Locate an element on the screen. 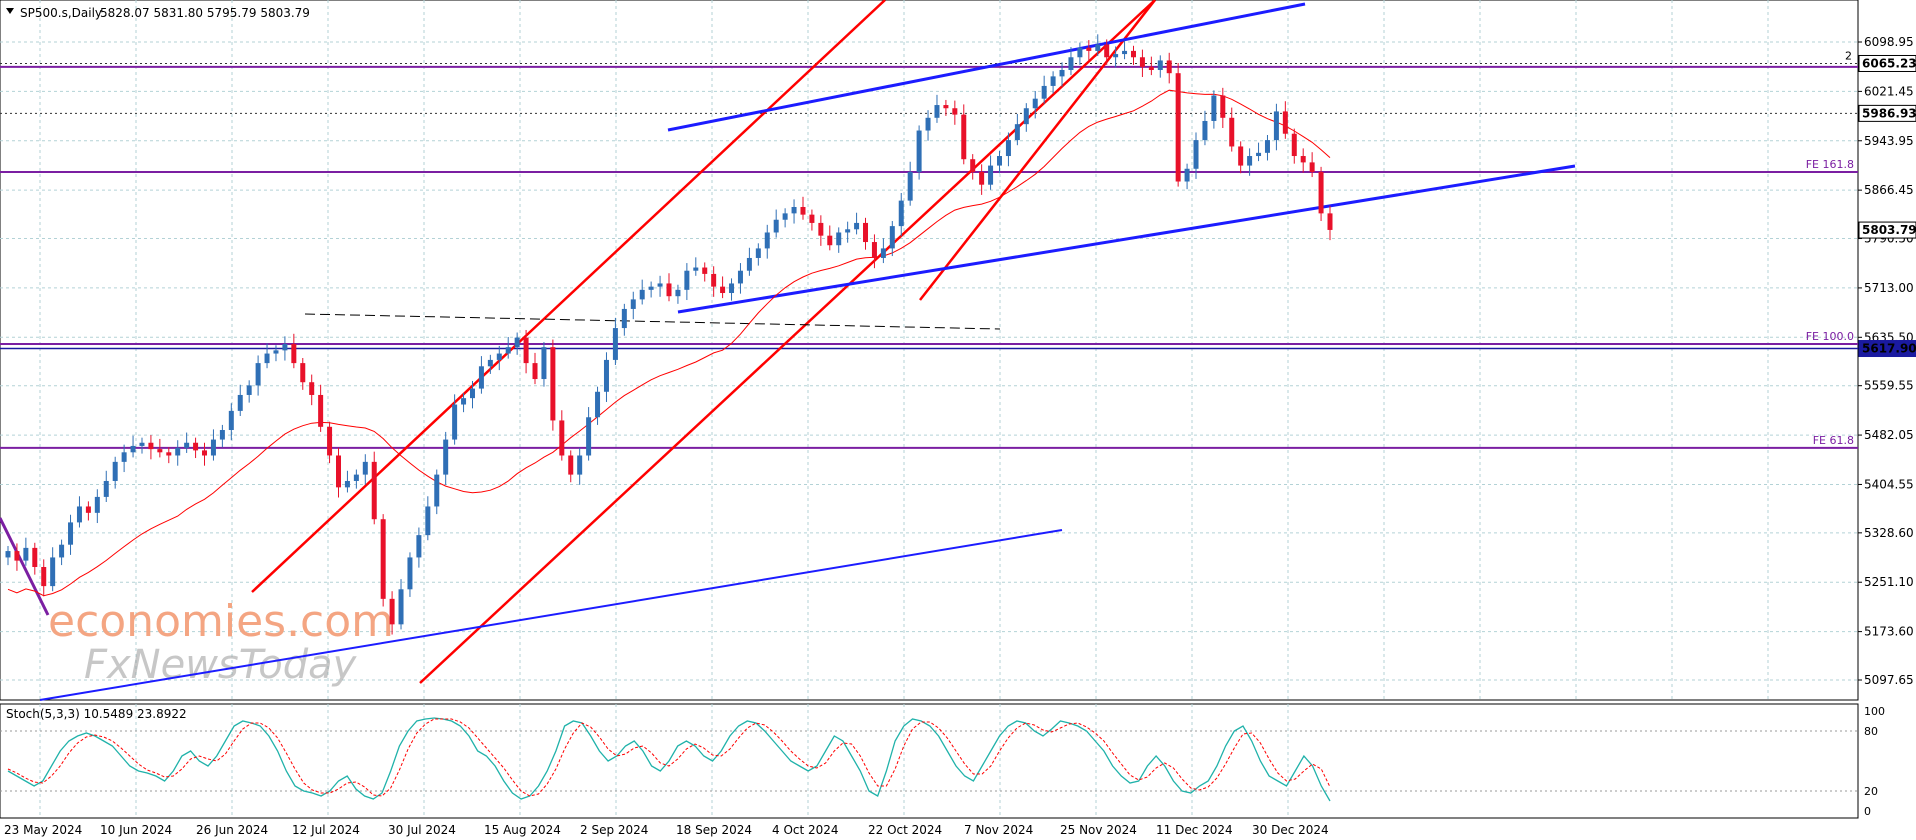 The width and height of the screenshot is (1916, 840). stoch-signal-line is located at coordinates (669, 757).